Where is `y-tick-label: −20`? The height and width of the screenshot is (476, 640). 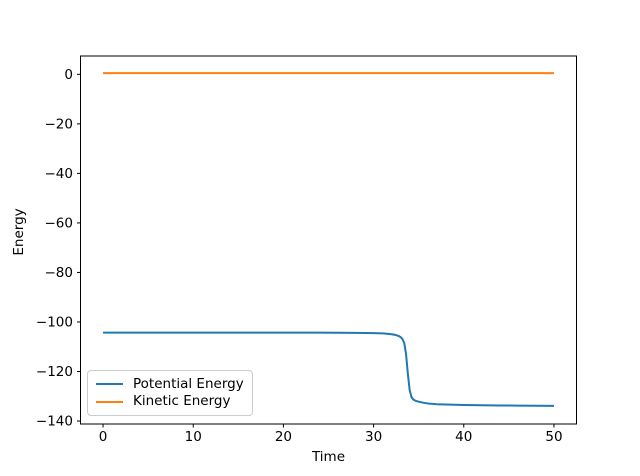 y-tick-label: −20 is located at coordinates (59, 124).